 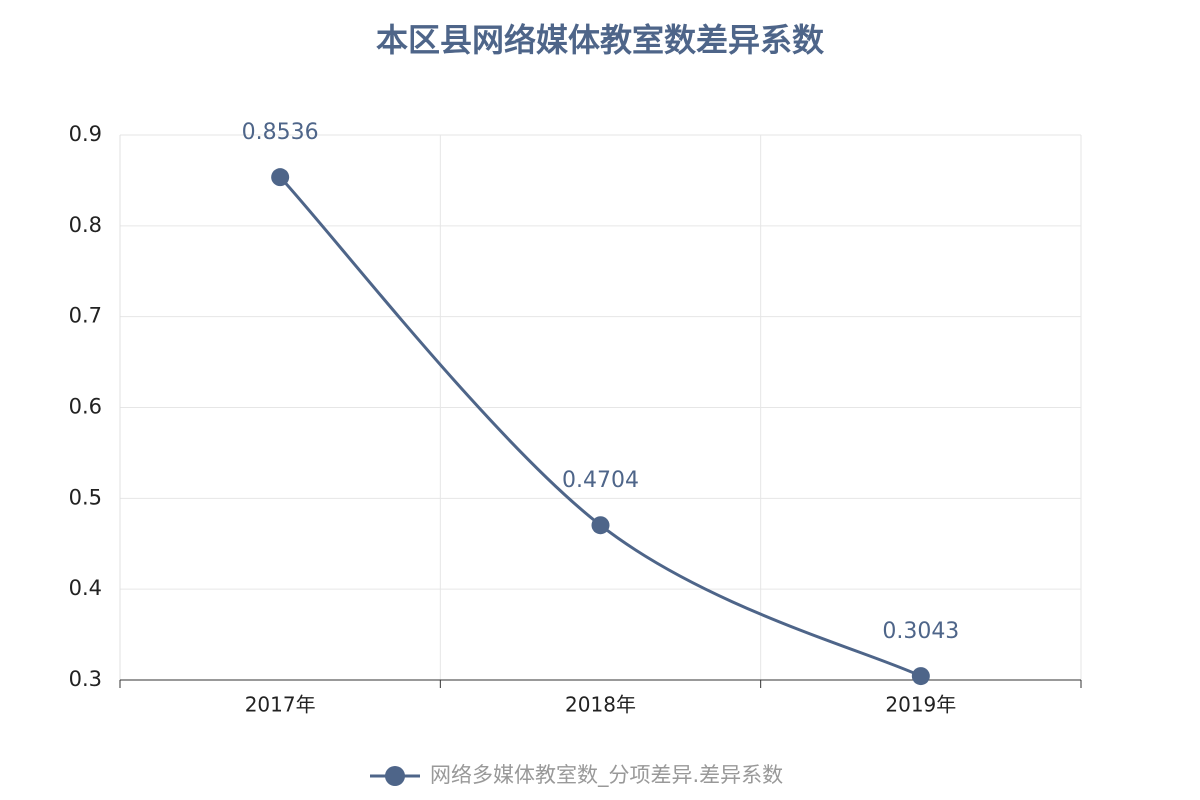 What do you see at coordinates (920, 631) in the screenshot?
I see `data-label: 0.3043` at bounding box center [920, 631].